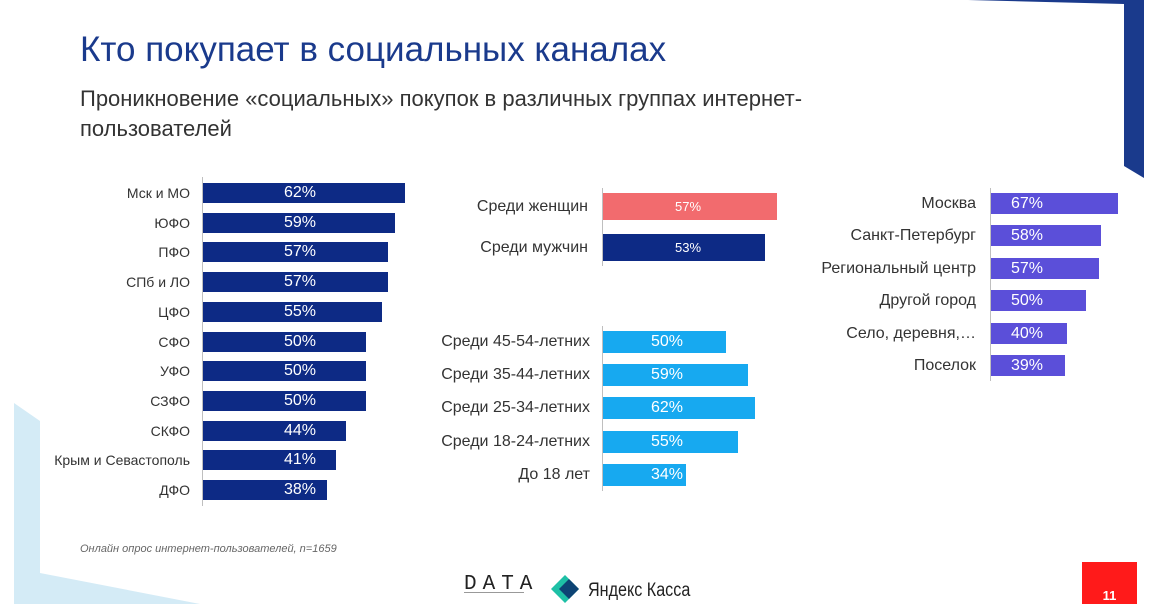  What do you see at coordinates (927, 301) in the screenshot?
I see `category-label: Другой город` at bounding box center [927, 301].